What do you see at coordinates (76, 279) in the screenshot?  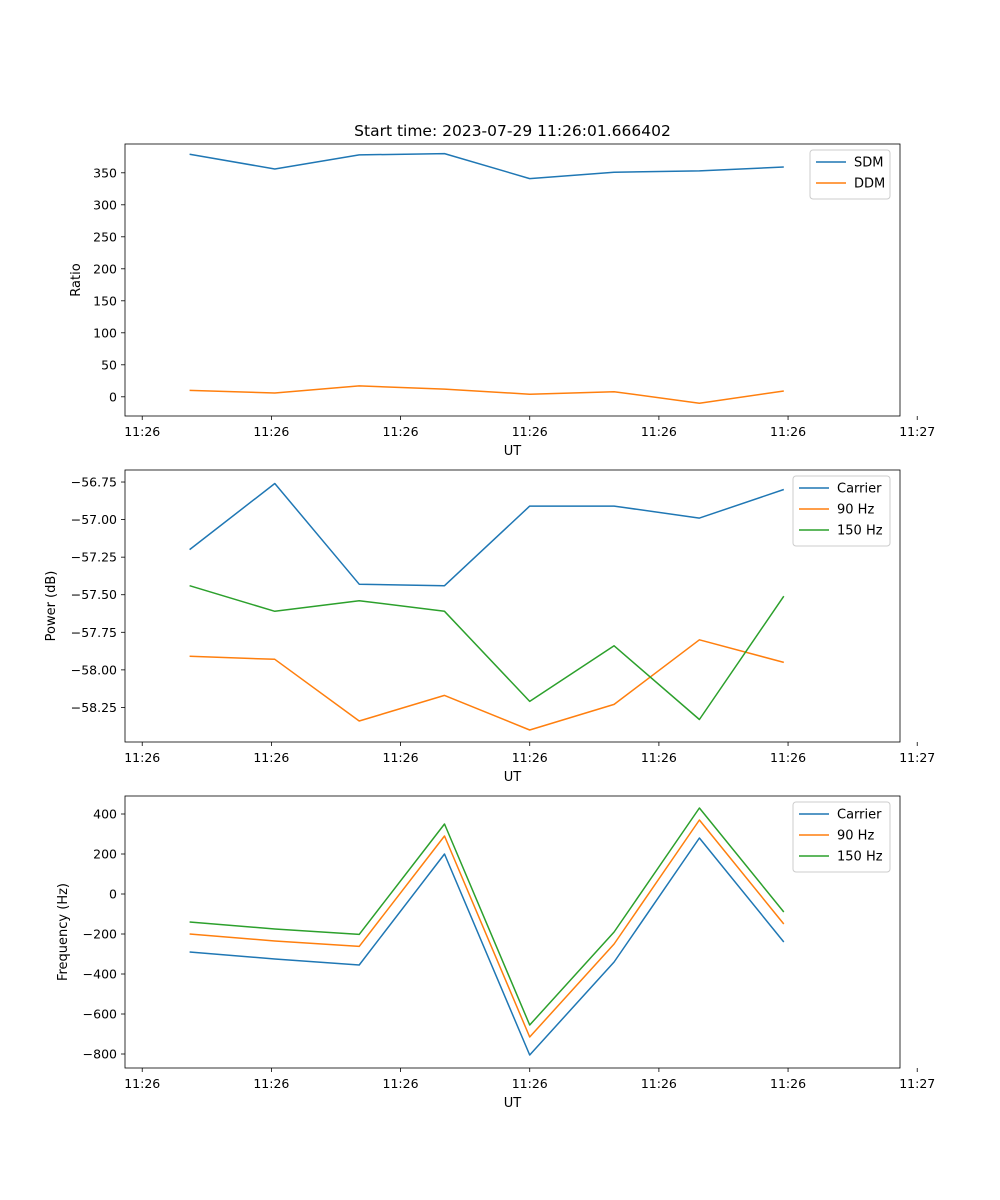 I see `y-axis-label: Ratio` at bounding box center [76, 279].